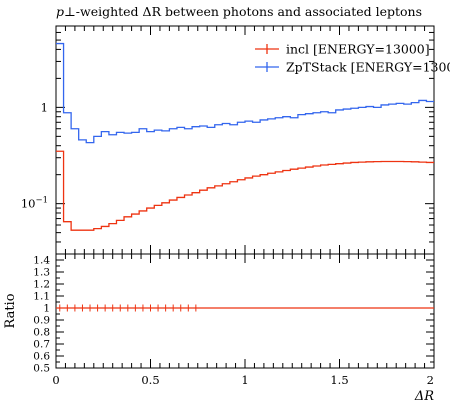 This screenshot has height=406, width=450. What do you see at coordinates (358, 49) in the screenshot?
I see `legend-label: incl [ENERGY=13000]` at bounding box center [358, 49].